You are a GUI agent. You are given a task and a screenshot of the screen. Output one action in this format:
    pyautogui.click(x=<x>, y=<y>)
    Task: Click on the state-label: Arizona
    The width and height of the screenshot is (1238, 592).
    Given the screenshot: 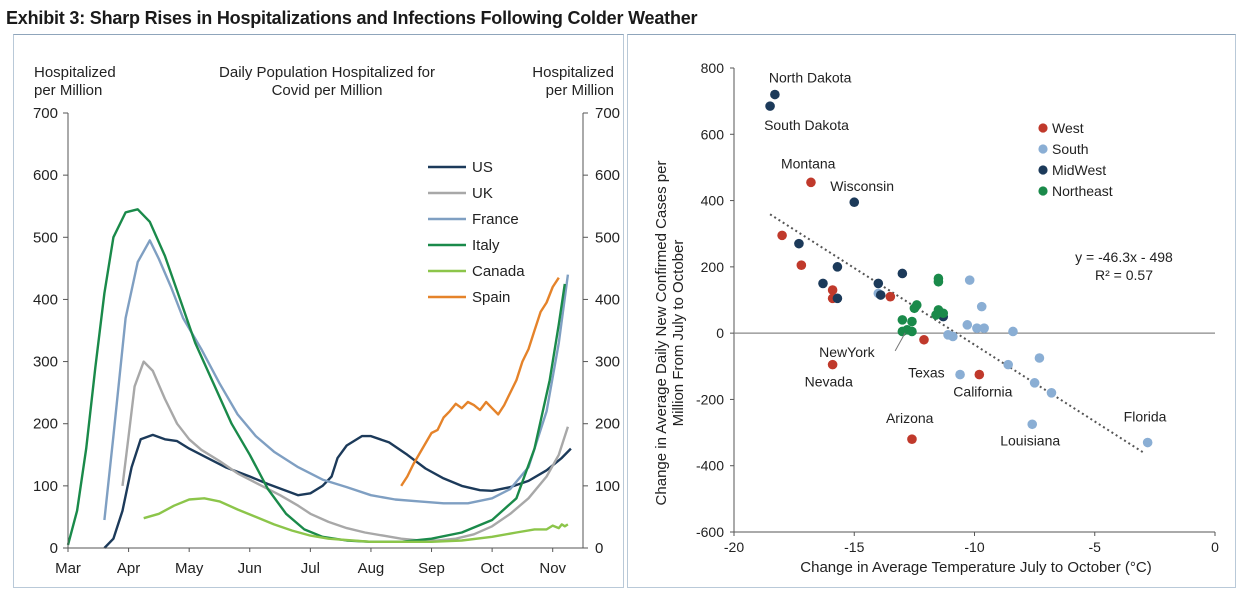 What is the action you would take?
    pyautogui.click(x=910, y=418)
    